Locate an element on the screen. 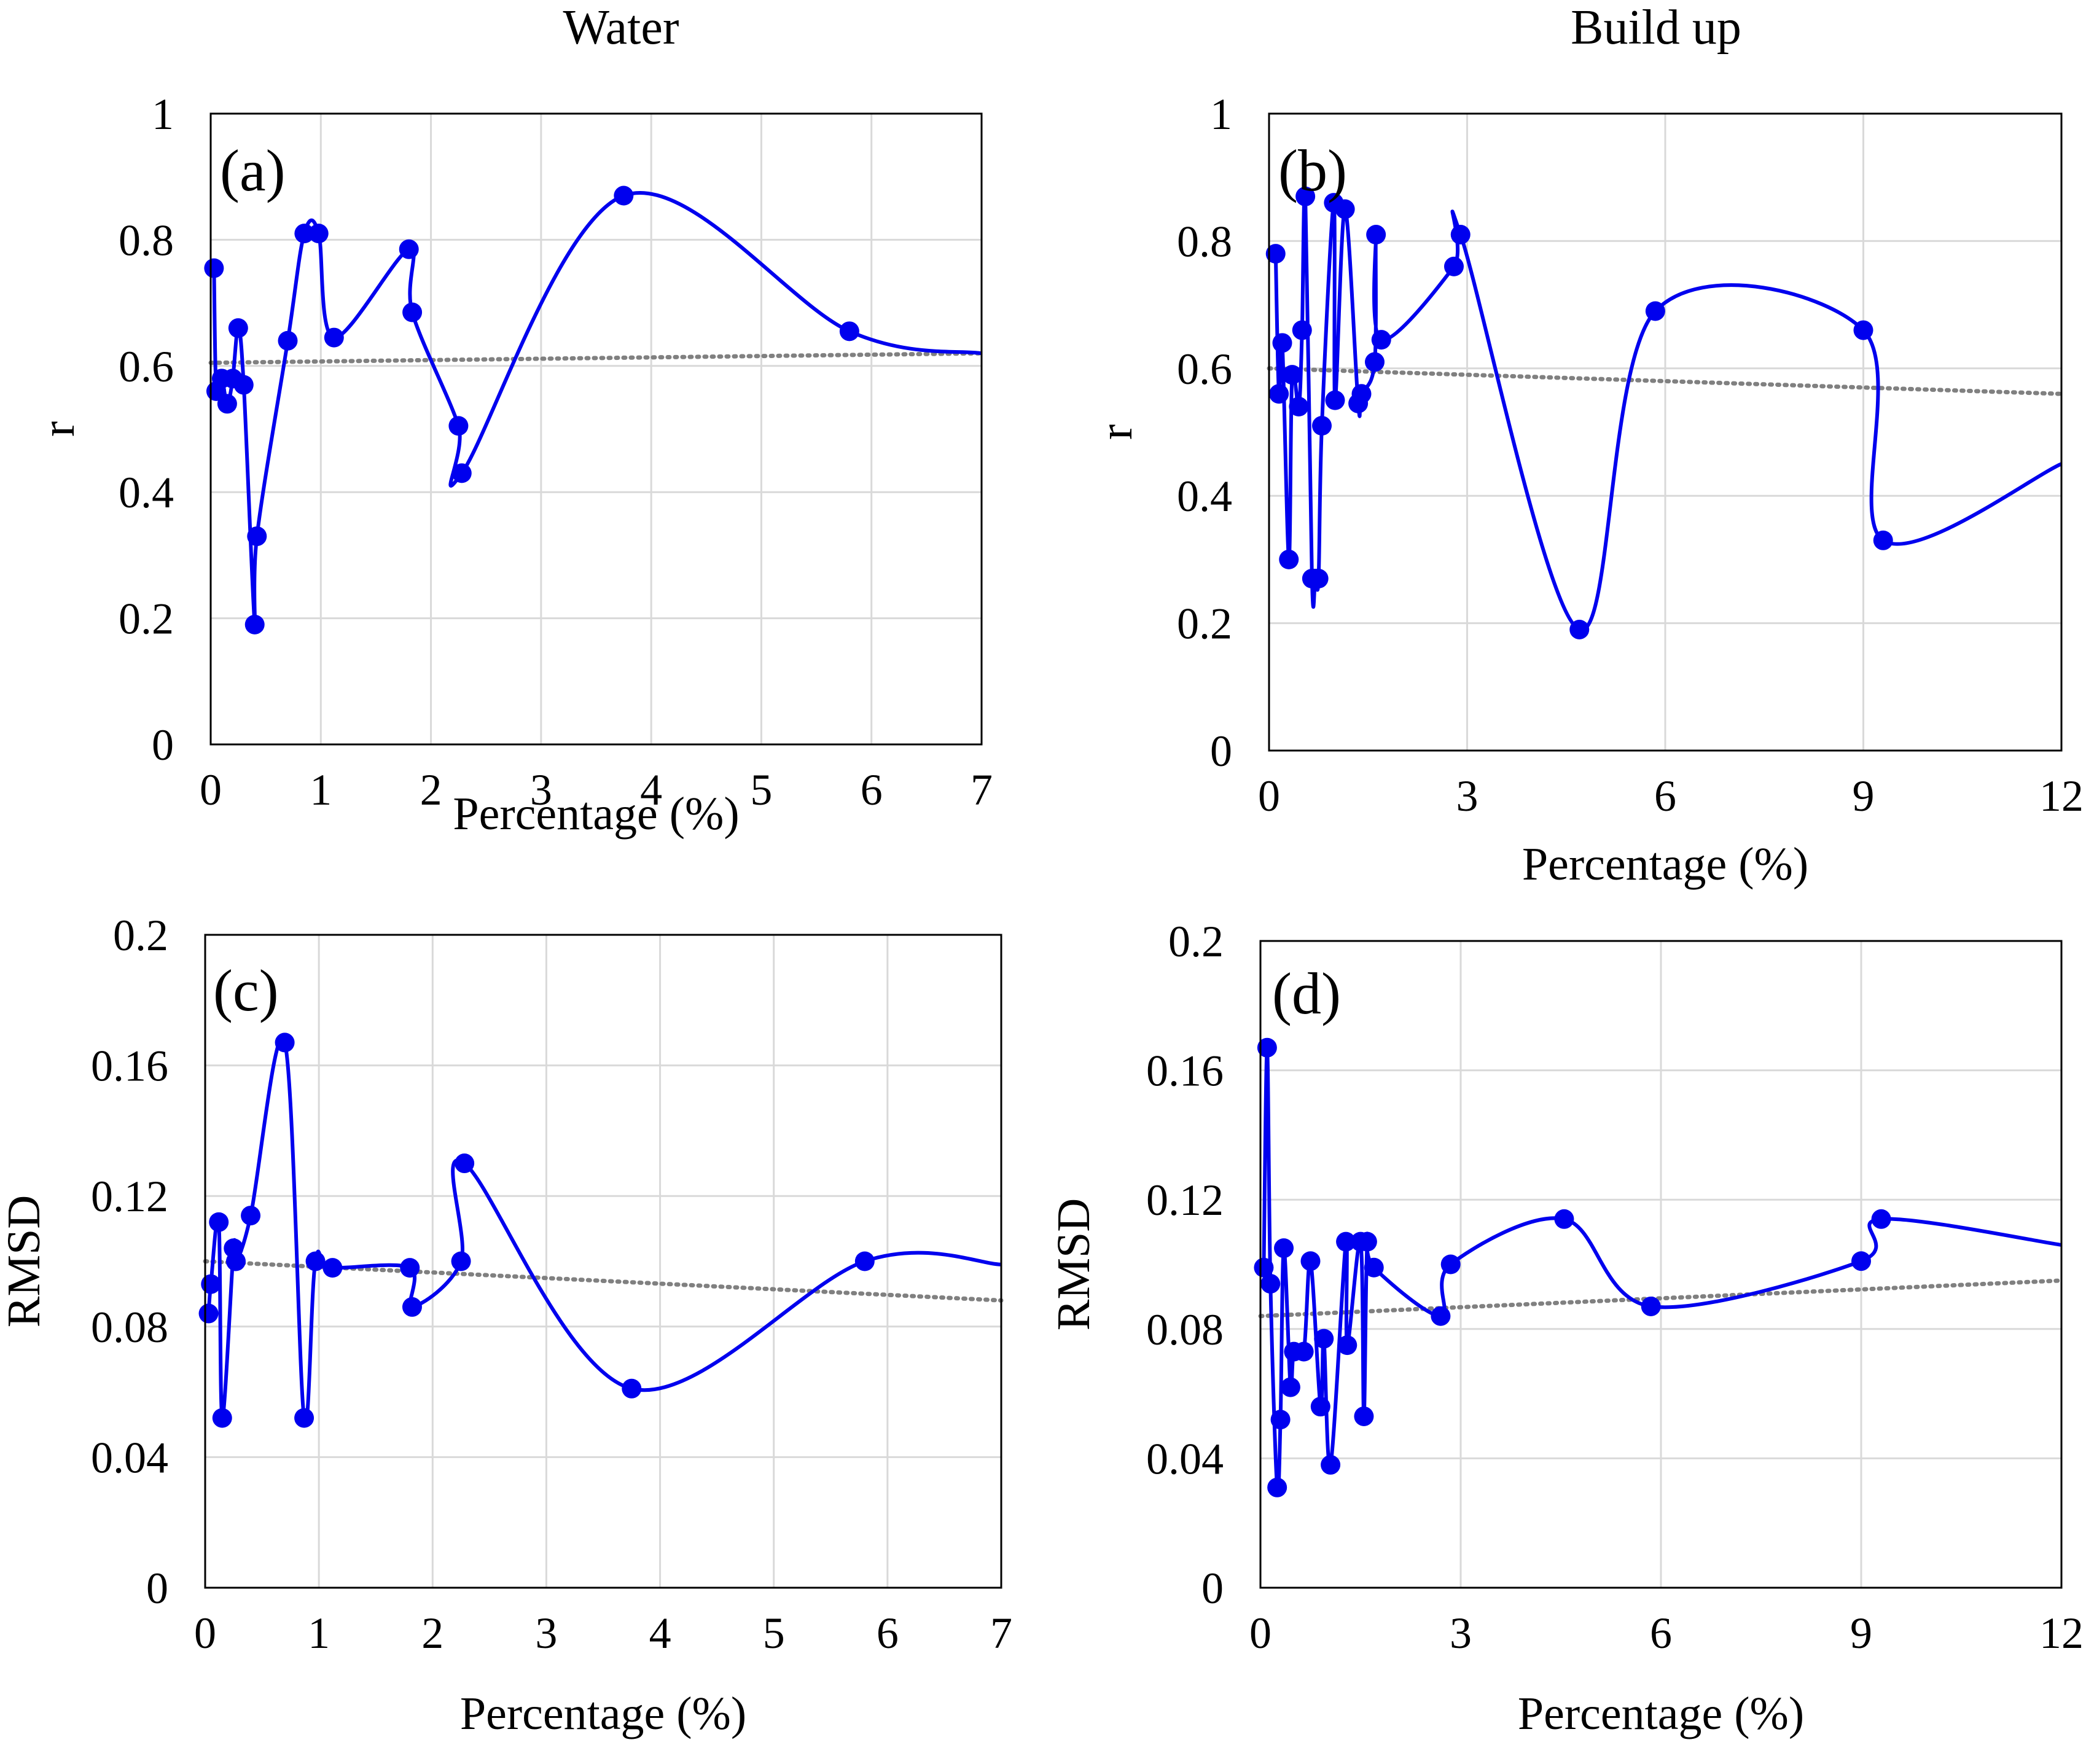  panel-label: (a) is located at coordinates (253, 170).